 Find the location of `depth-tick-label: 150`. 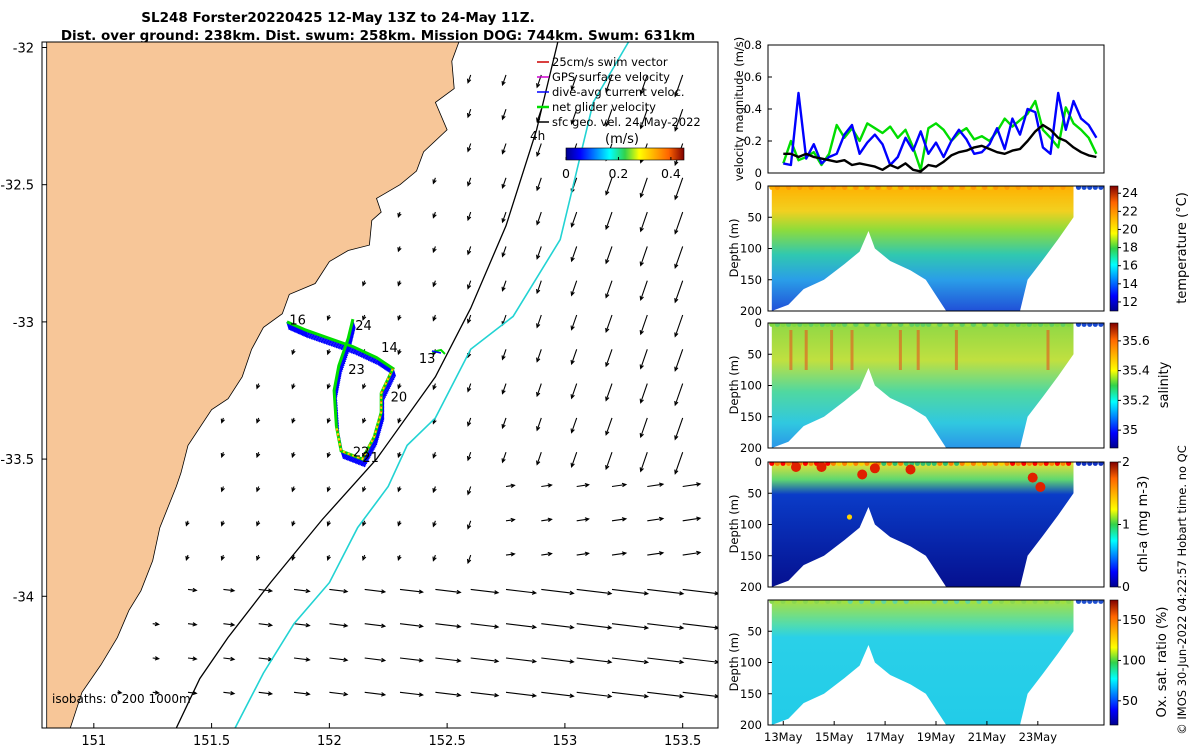

depth-tick-label: 150 is located at coordinates (751, 556).